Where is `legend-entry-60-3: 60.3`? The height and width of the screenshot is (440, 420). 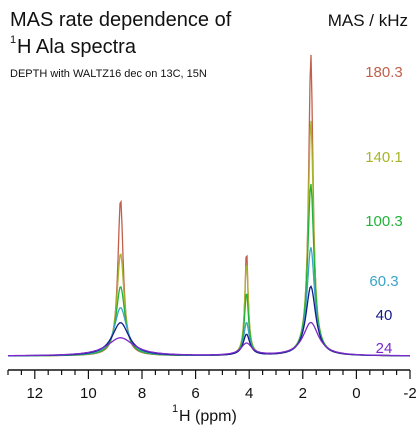
legend-entry-60-3: 60.3 is located at coordinates (383, 281).